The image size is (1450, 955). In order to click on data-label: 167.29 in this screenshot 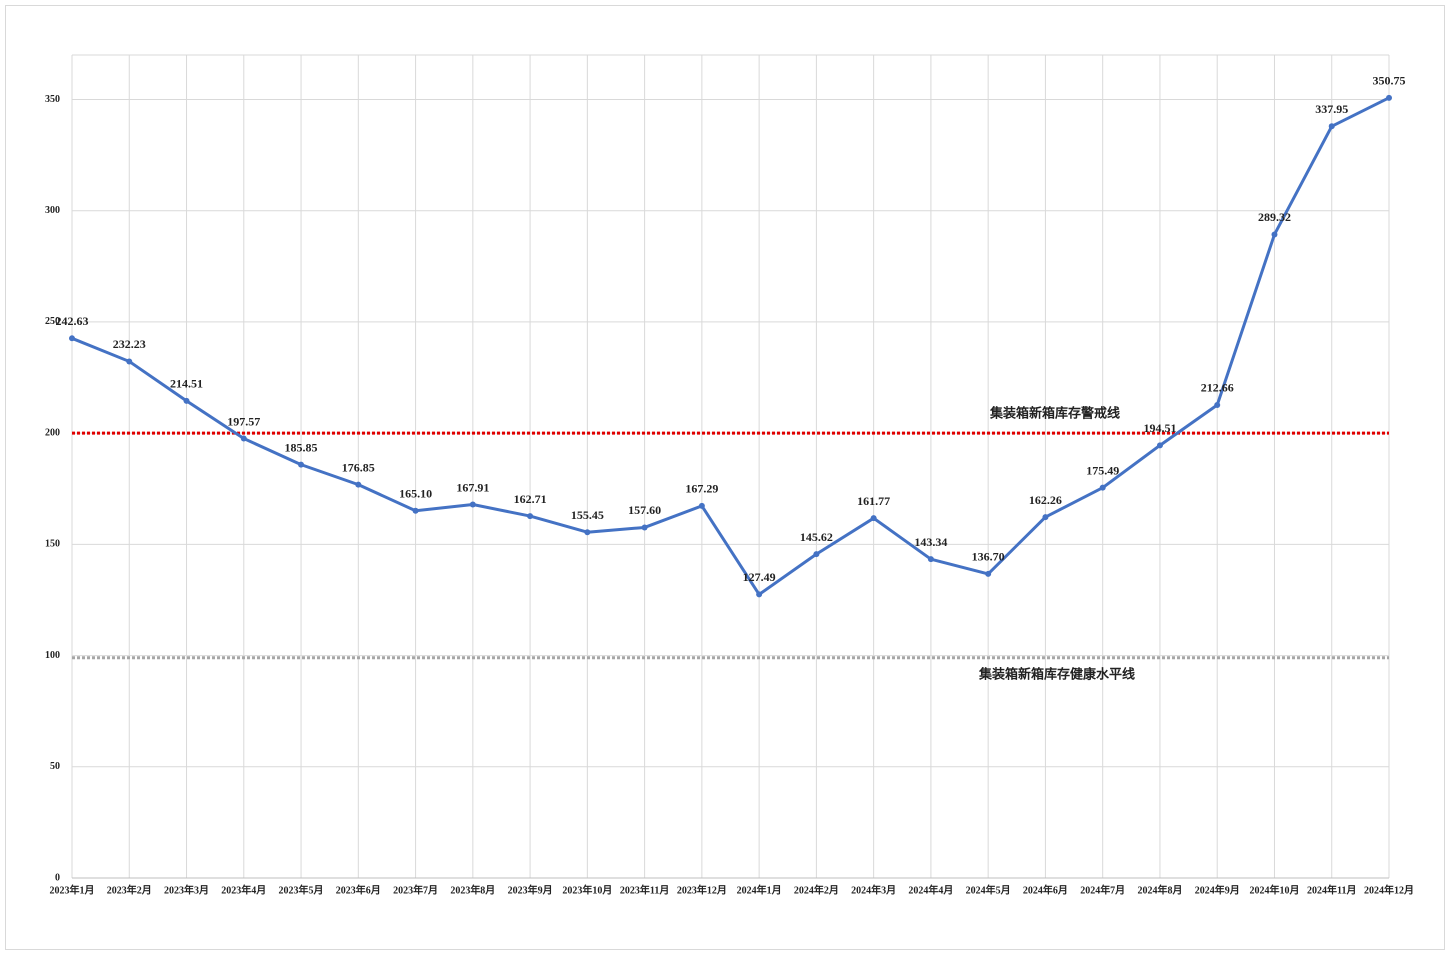, I will do `click(701, 489)`.